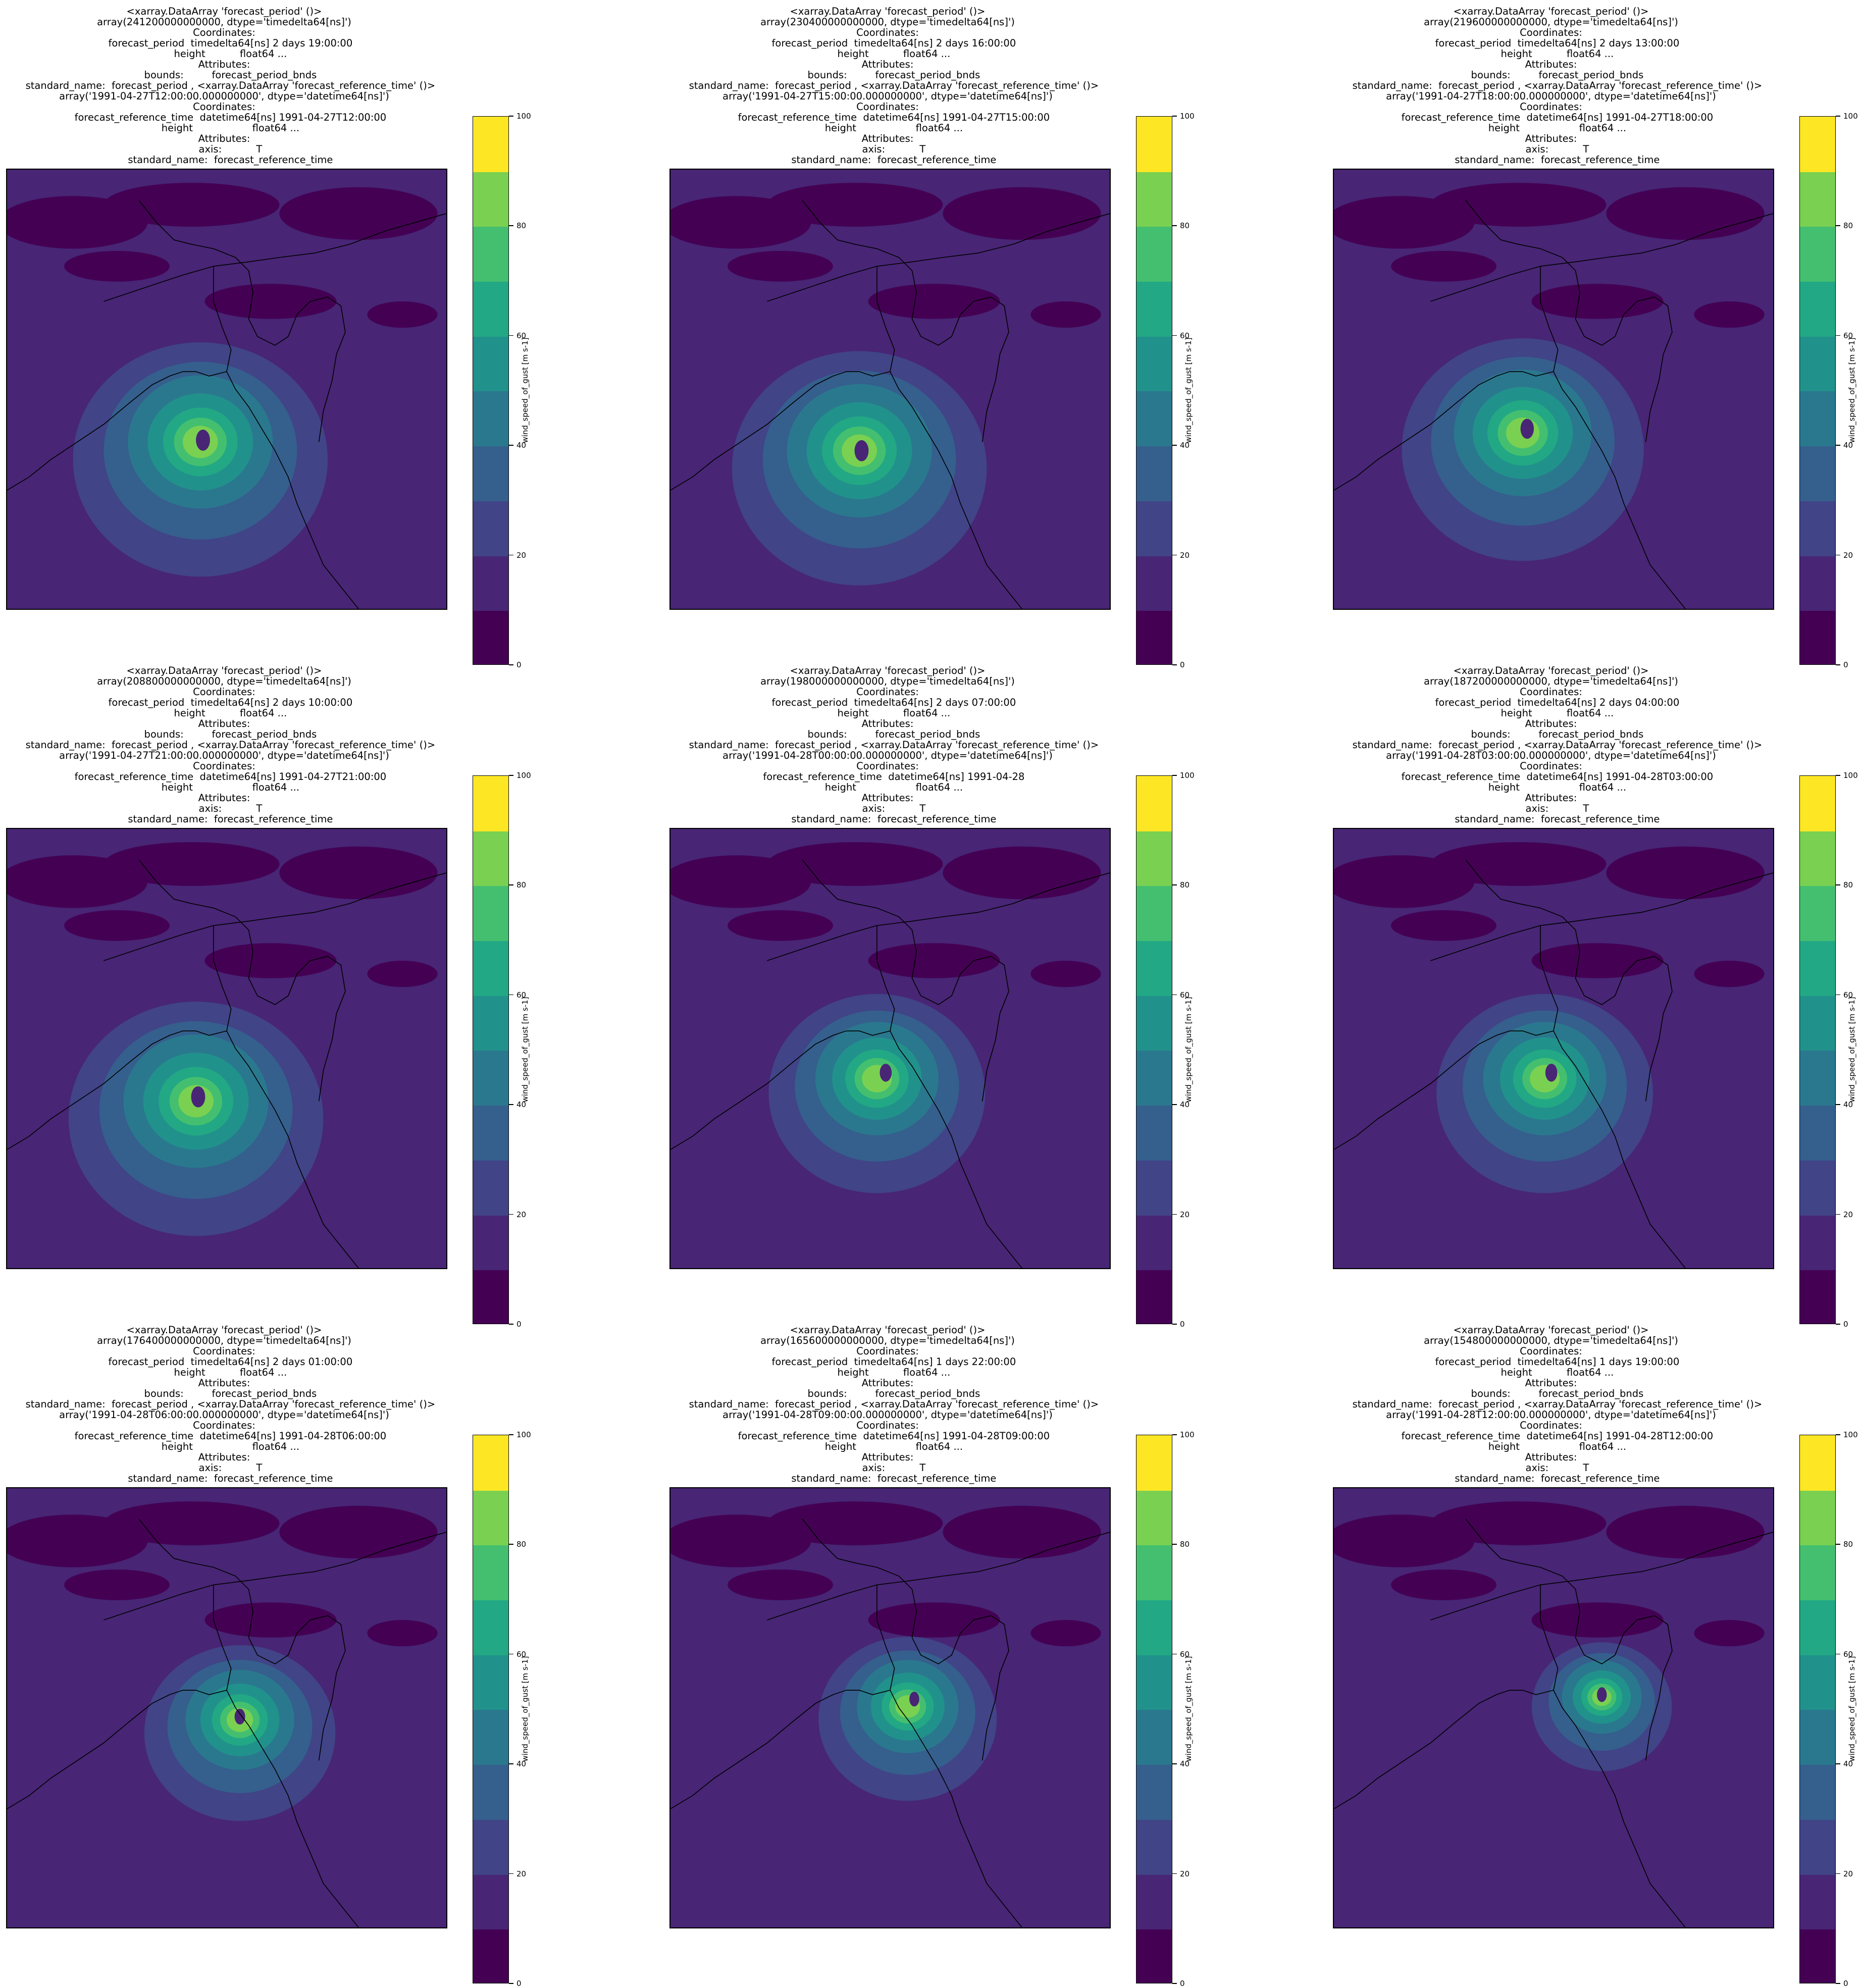 The height and width of the screenshot is (1988, 1861). I want to click on storm-eye, so click(198, 1097).